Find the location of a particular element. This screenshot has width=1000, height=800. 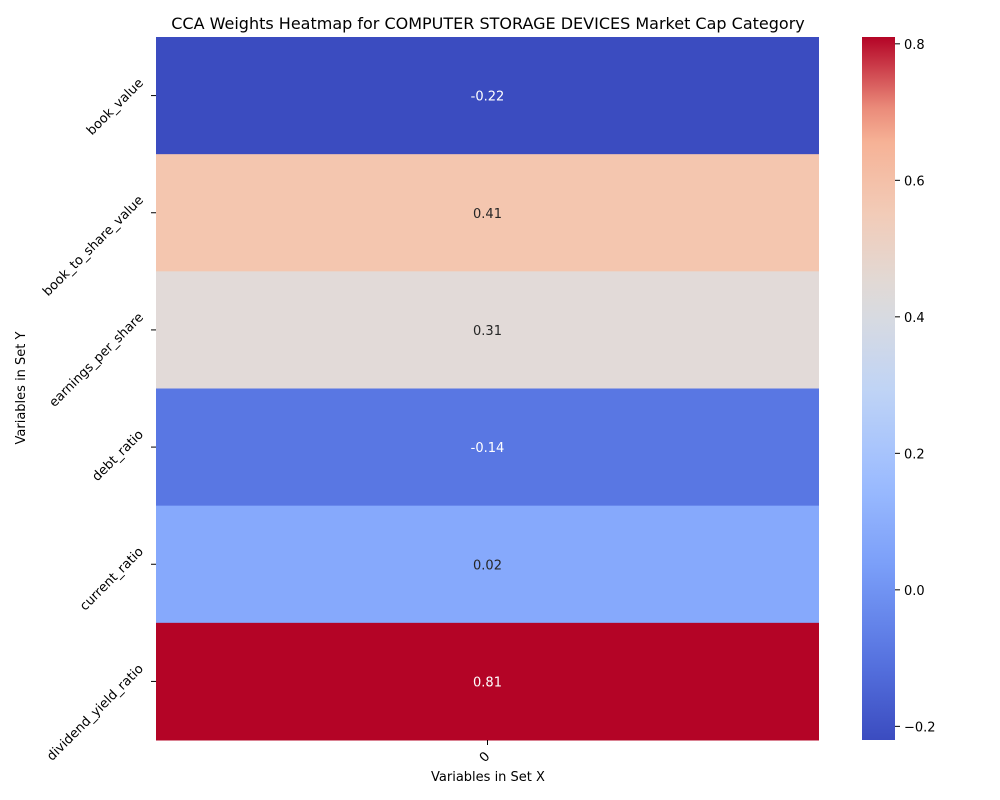

cell-value-label: 0.81 is located at coordinates (487, 682).